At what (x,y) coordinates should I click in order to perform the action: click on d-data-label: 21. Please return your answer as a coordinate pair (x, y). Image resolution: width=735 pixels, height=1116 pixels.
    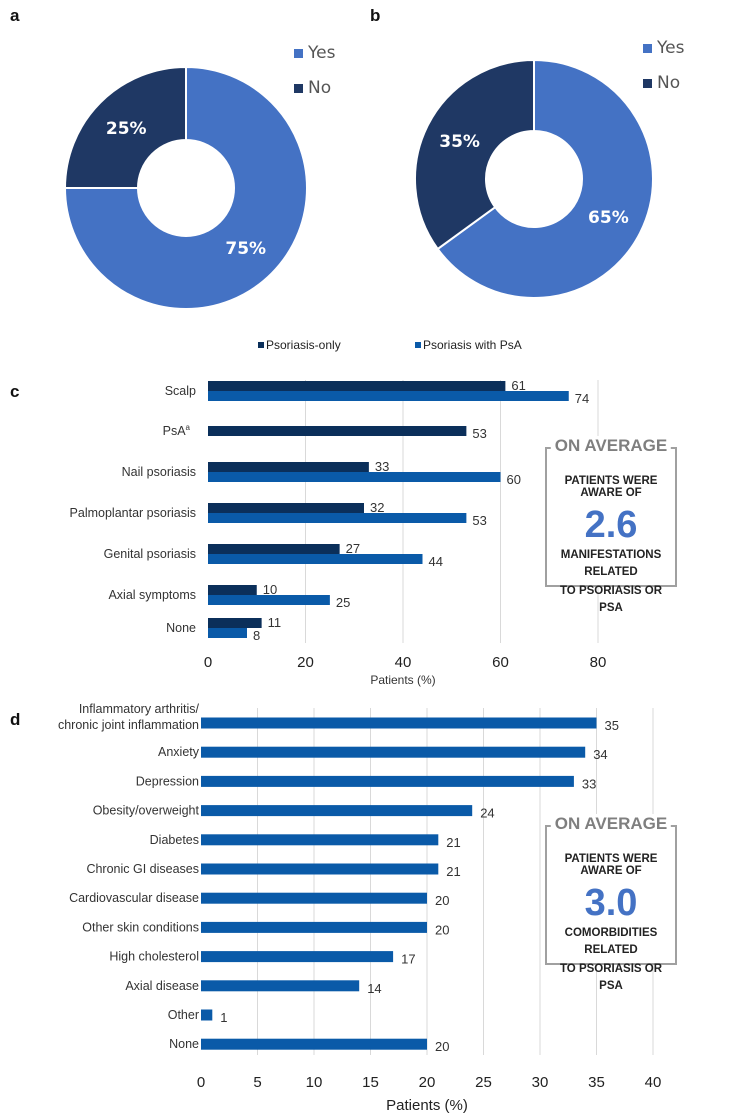
    Looking at the image, I should click on (453, 842).